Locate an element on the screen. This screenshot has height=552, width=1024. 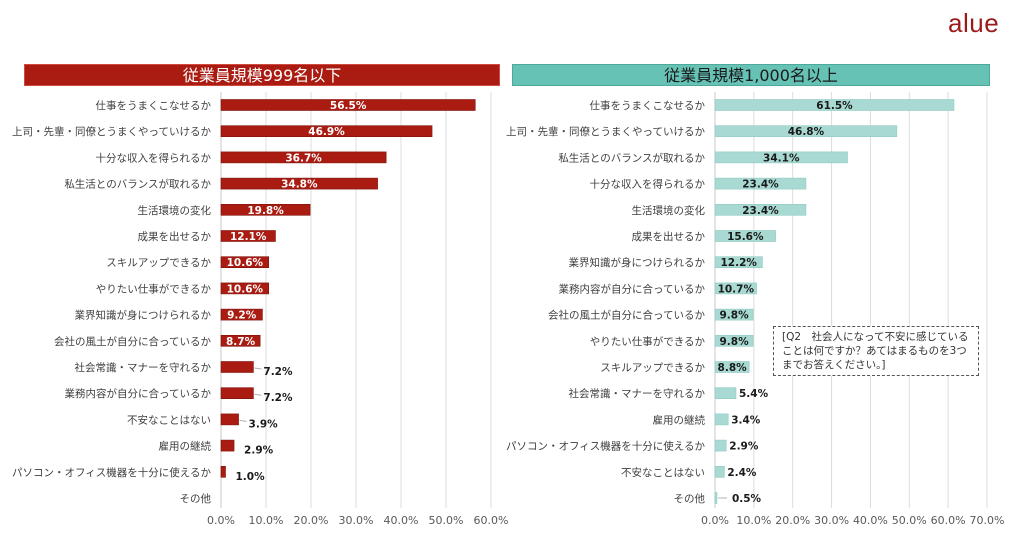
right-category-label: スキルアップできるか is located at coordinates (652, 368).